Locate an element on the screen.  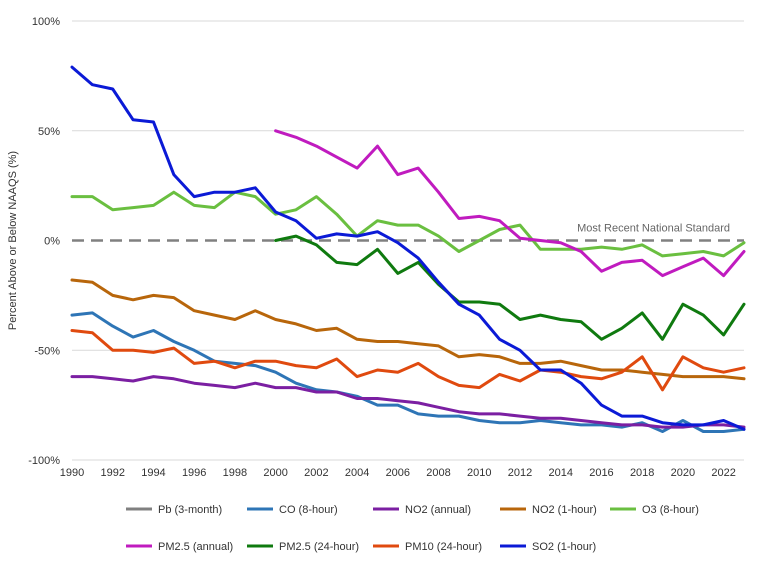
legend-item-pb-3-month: Pb (3-month) is located at coordinates (174, 510).